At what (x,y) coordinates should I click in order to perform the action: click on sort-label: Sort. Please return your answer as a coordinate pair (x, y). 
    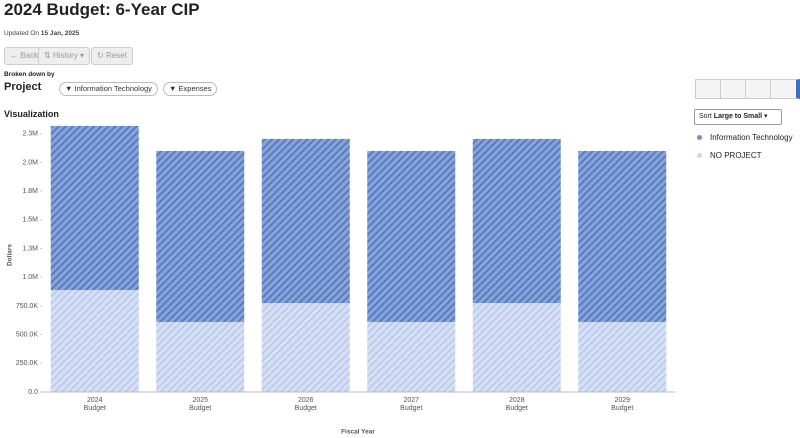
    Looking at the image, I should click on (705, 116).